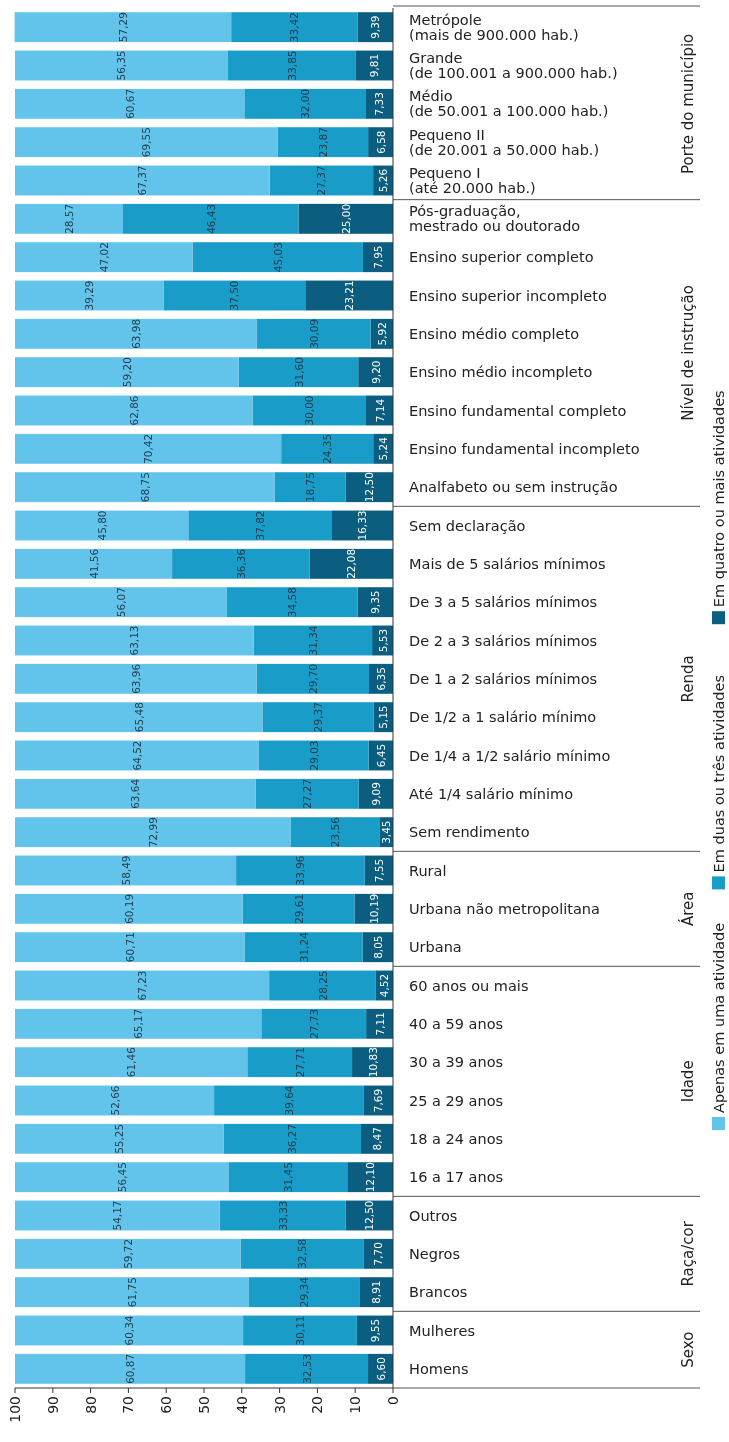  What do you see at coordinates (456, 1138) in the screenshot?
I see `y-tick-label: 18 a 24 anos` at bounding box center [456, 1138].